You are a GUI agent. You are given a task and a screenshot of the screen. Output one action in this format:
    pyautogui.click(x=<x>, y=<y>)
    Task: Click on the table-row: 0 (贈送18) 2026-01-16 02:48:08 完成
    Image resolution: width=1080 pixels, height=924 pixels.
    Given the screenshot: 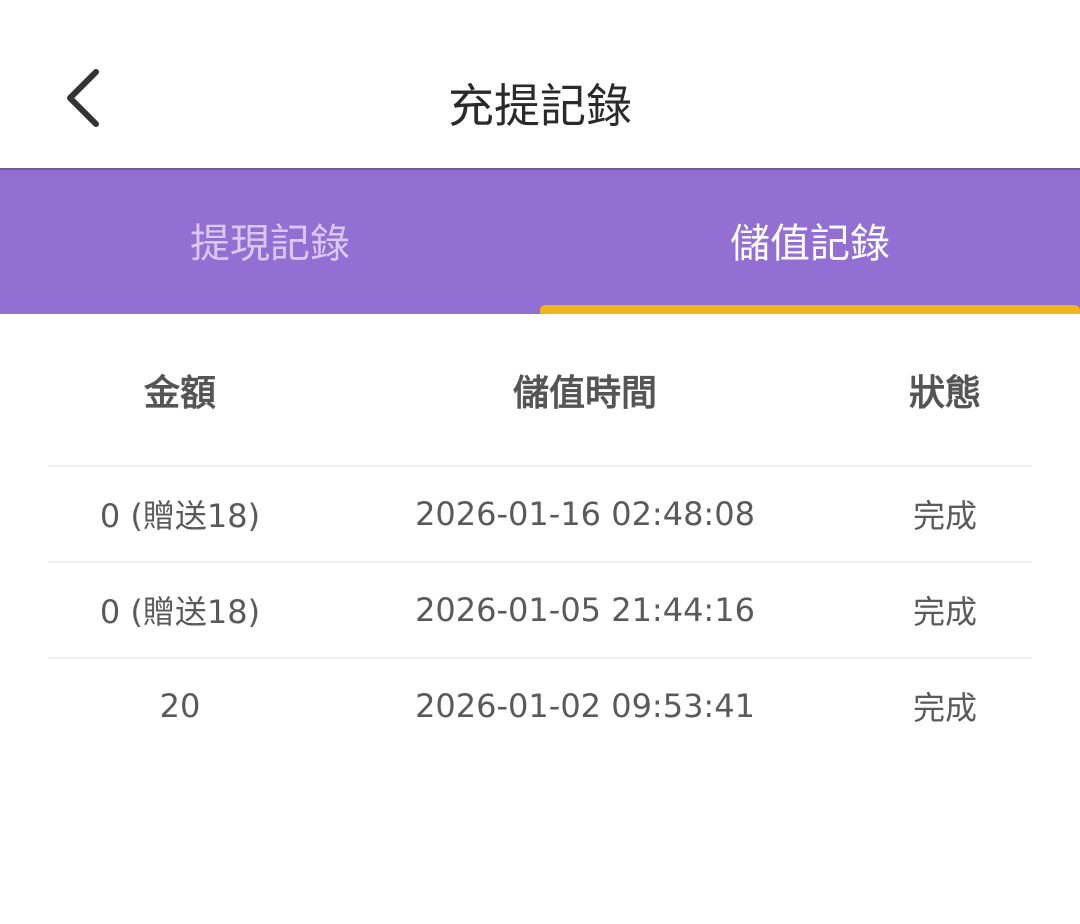 What is the action you would take?
    pyautogui.click(x=540, y=515)
    